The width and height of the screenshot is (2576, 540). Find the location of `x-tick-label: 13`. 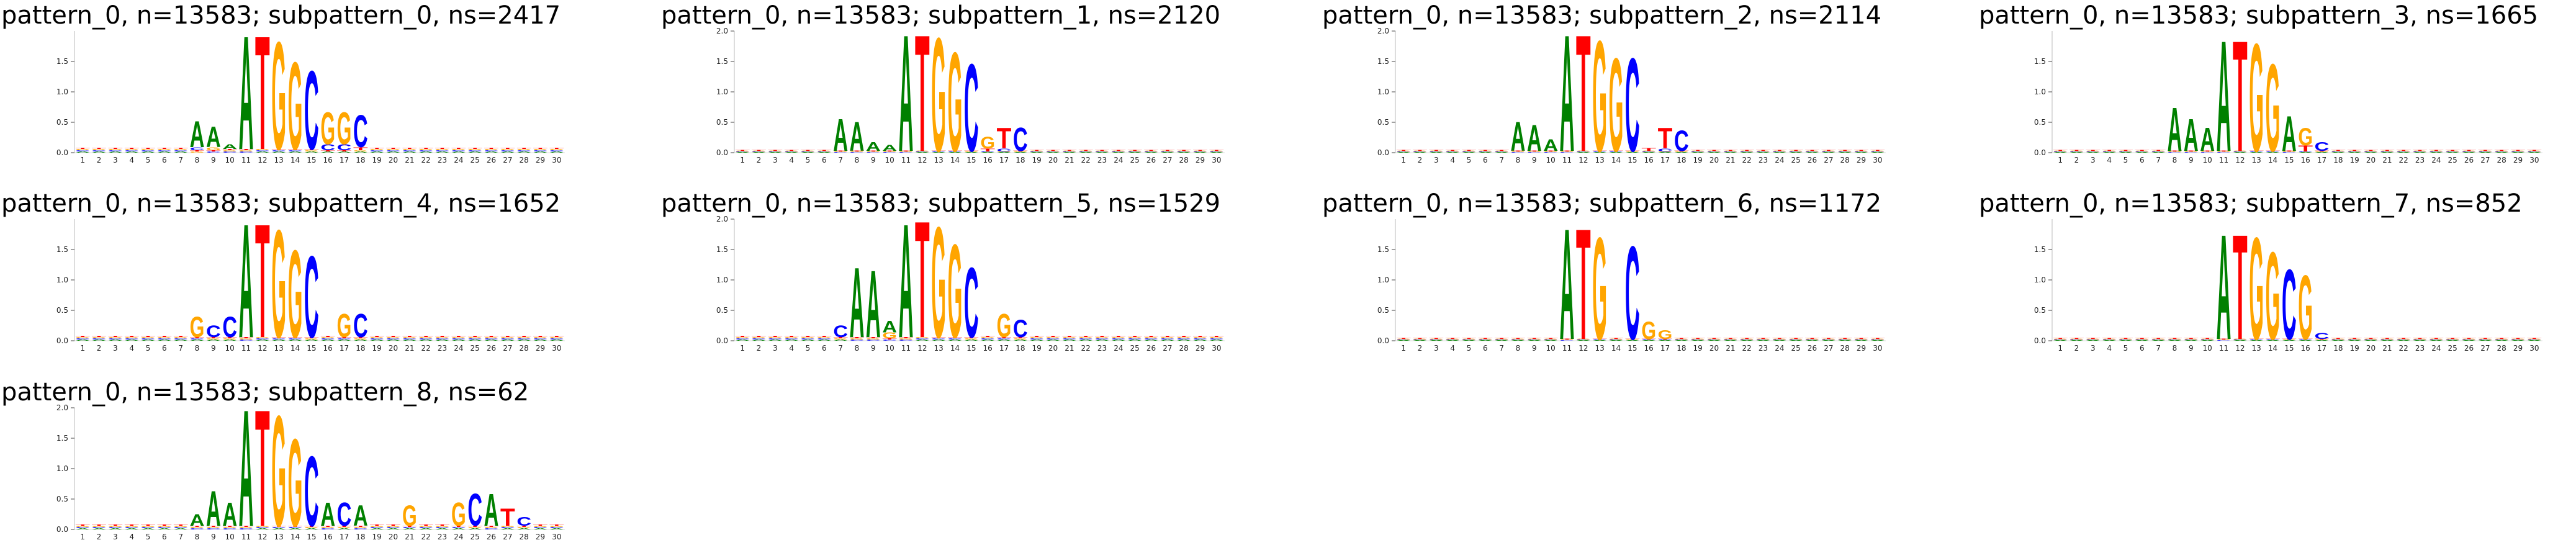

x-tick-label: 13 is located at coordinates (2256, 349).